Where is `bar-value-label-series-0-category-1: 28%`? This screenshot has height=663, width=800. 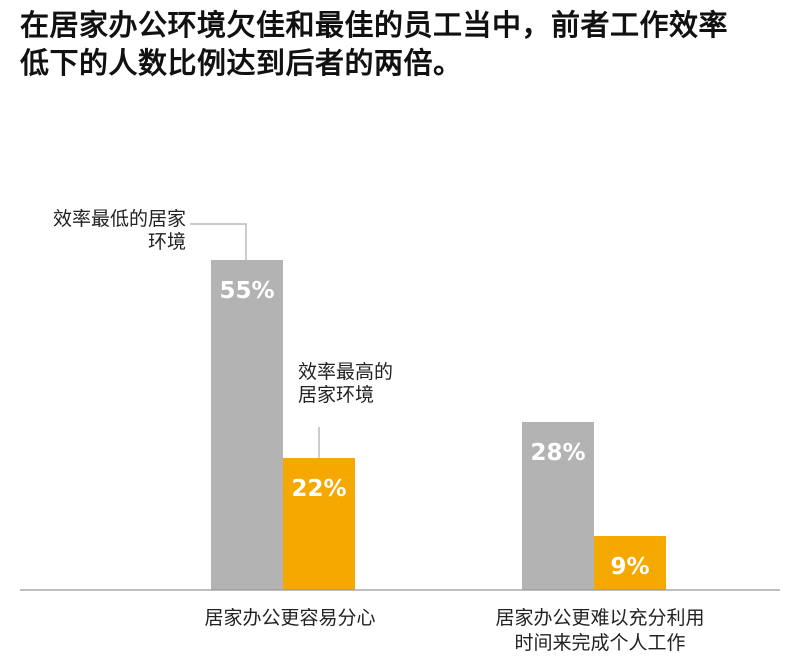
bar-value-label-series-0-category-1: 28% is located at coordinates (557, 453).